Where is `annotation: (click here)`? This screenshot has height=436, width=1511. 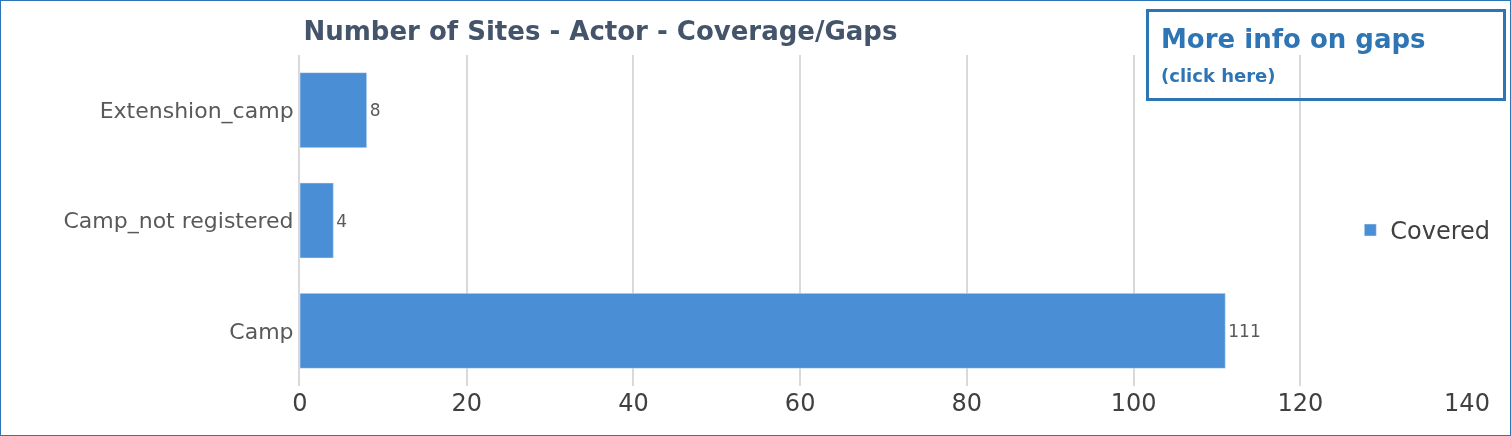 annotation: (click here) is located at coordinates (1218, 75).